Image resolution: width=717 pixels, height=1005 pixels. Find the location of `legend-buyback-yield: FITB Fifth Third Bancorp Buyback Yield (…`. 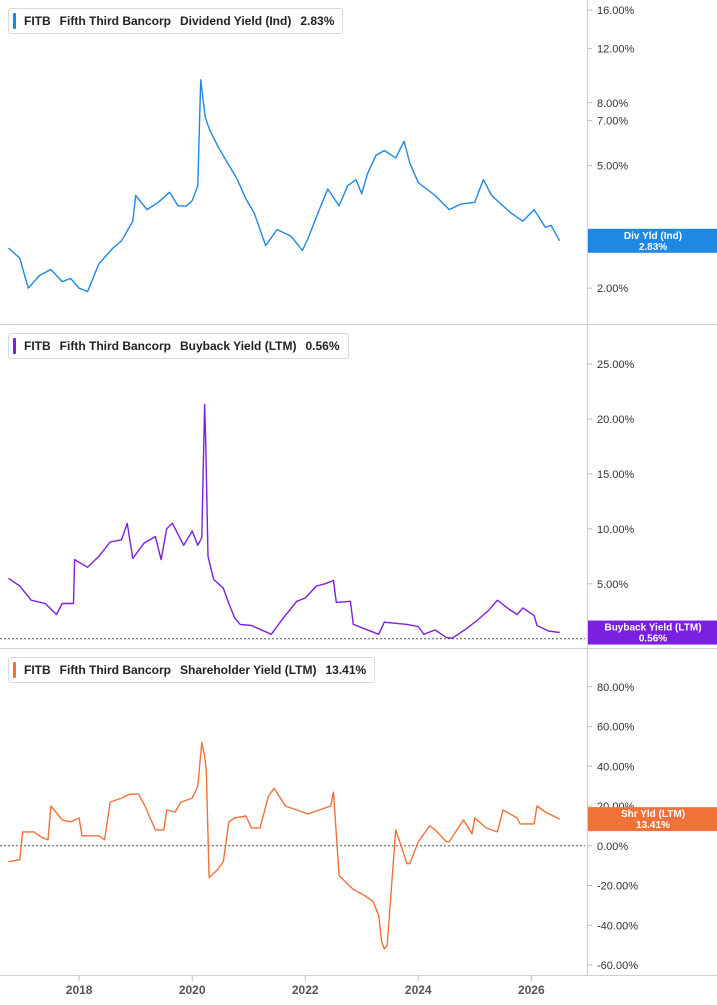

legend-buyback-yield: FITB Fifth Third Bancorp Buyback Yield (… is located at coordinates (178, 346).